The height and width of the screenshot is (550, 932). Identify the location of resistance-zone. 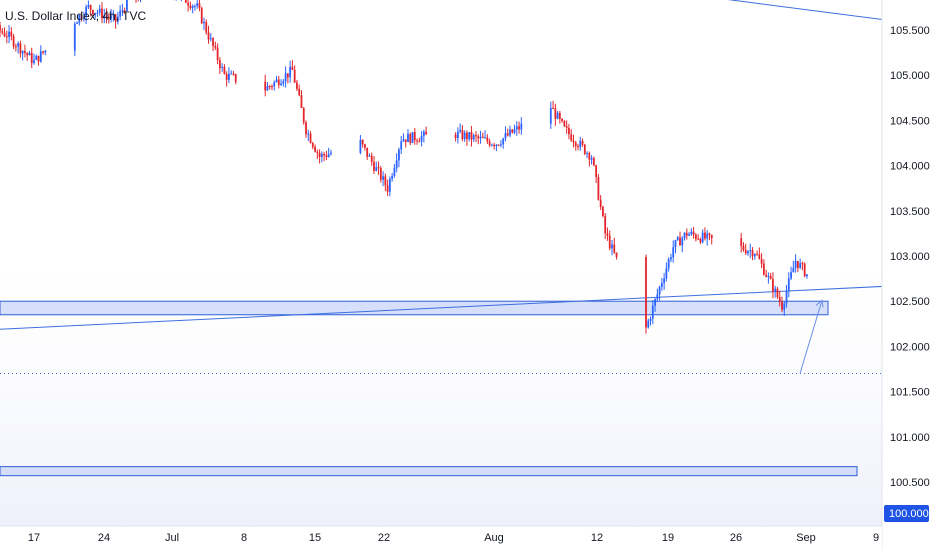
(414, 308).